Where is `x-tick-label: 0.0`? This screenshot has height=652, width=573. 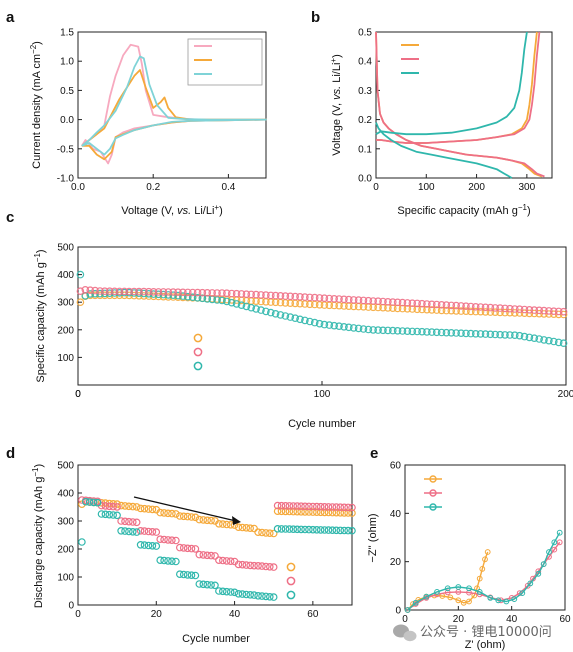 x-tick-label: 0.0 is located at coordinates (78, 187).